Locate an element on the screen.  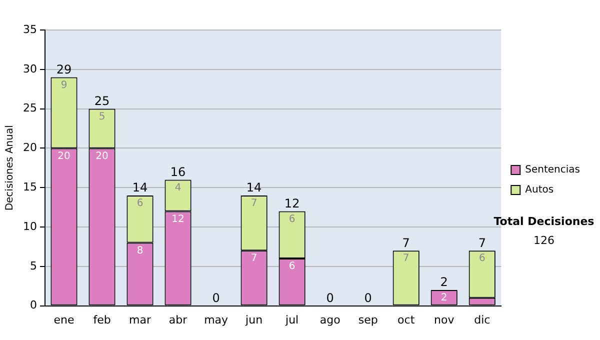
total-label: 12 is located at coordinates (292, 203).